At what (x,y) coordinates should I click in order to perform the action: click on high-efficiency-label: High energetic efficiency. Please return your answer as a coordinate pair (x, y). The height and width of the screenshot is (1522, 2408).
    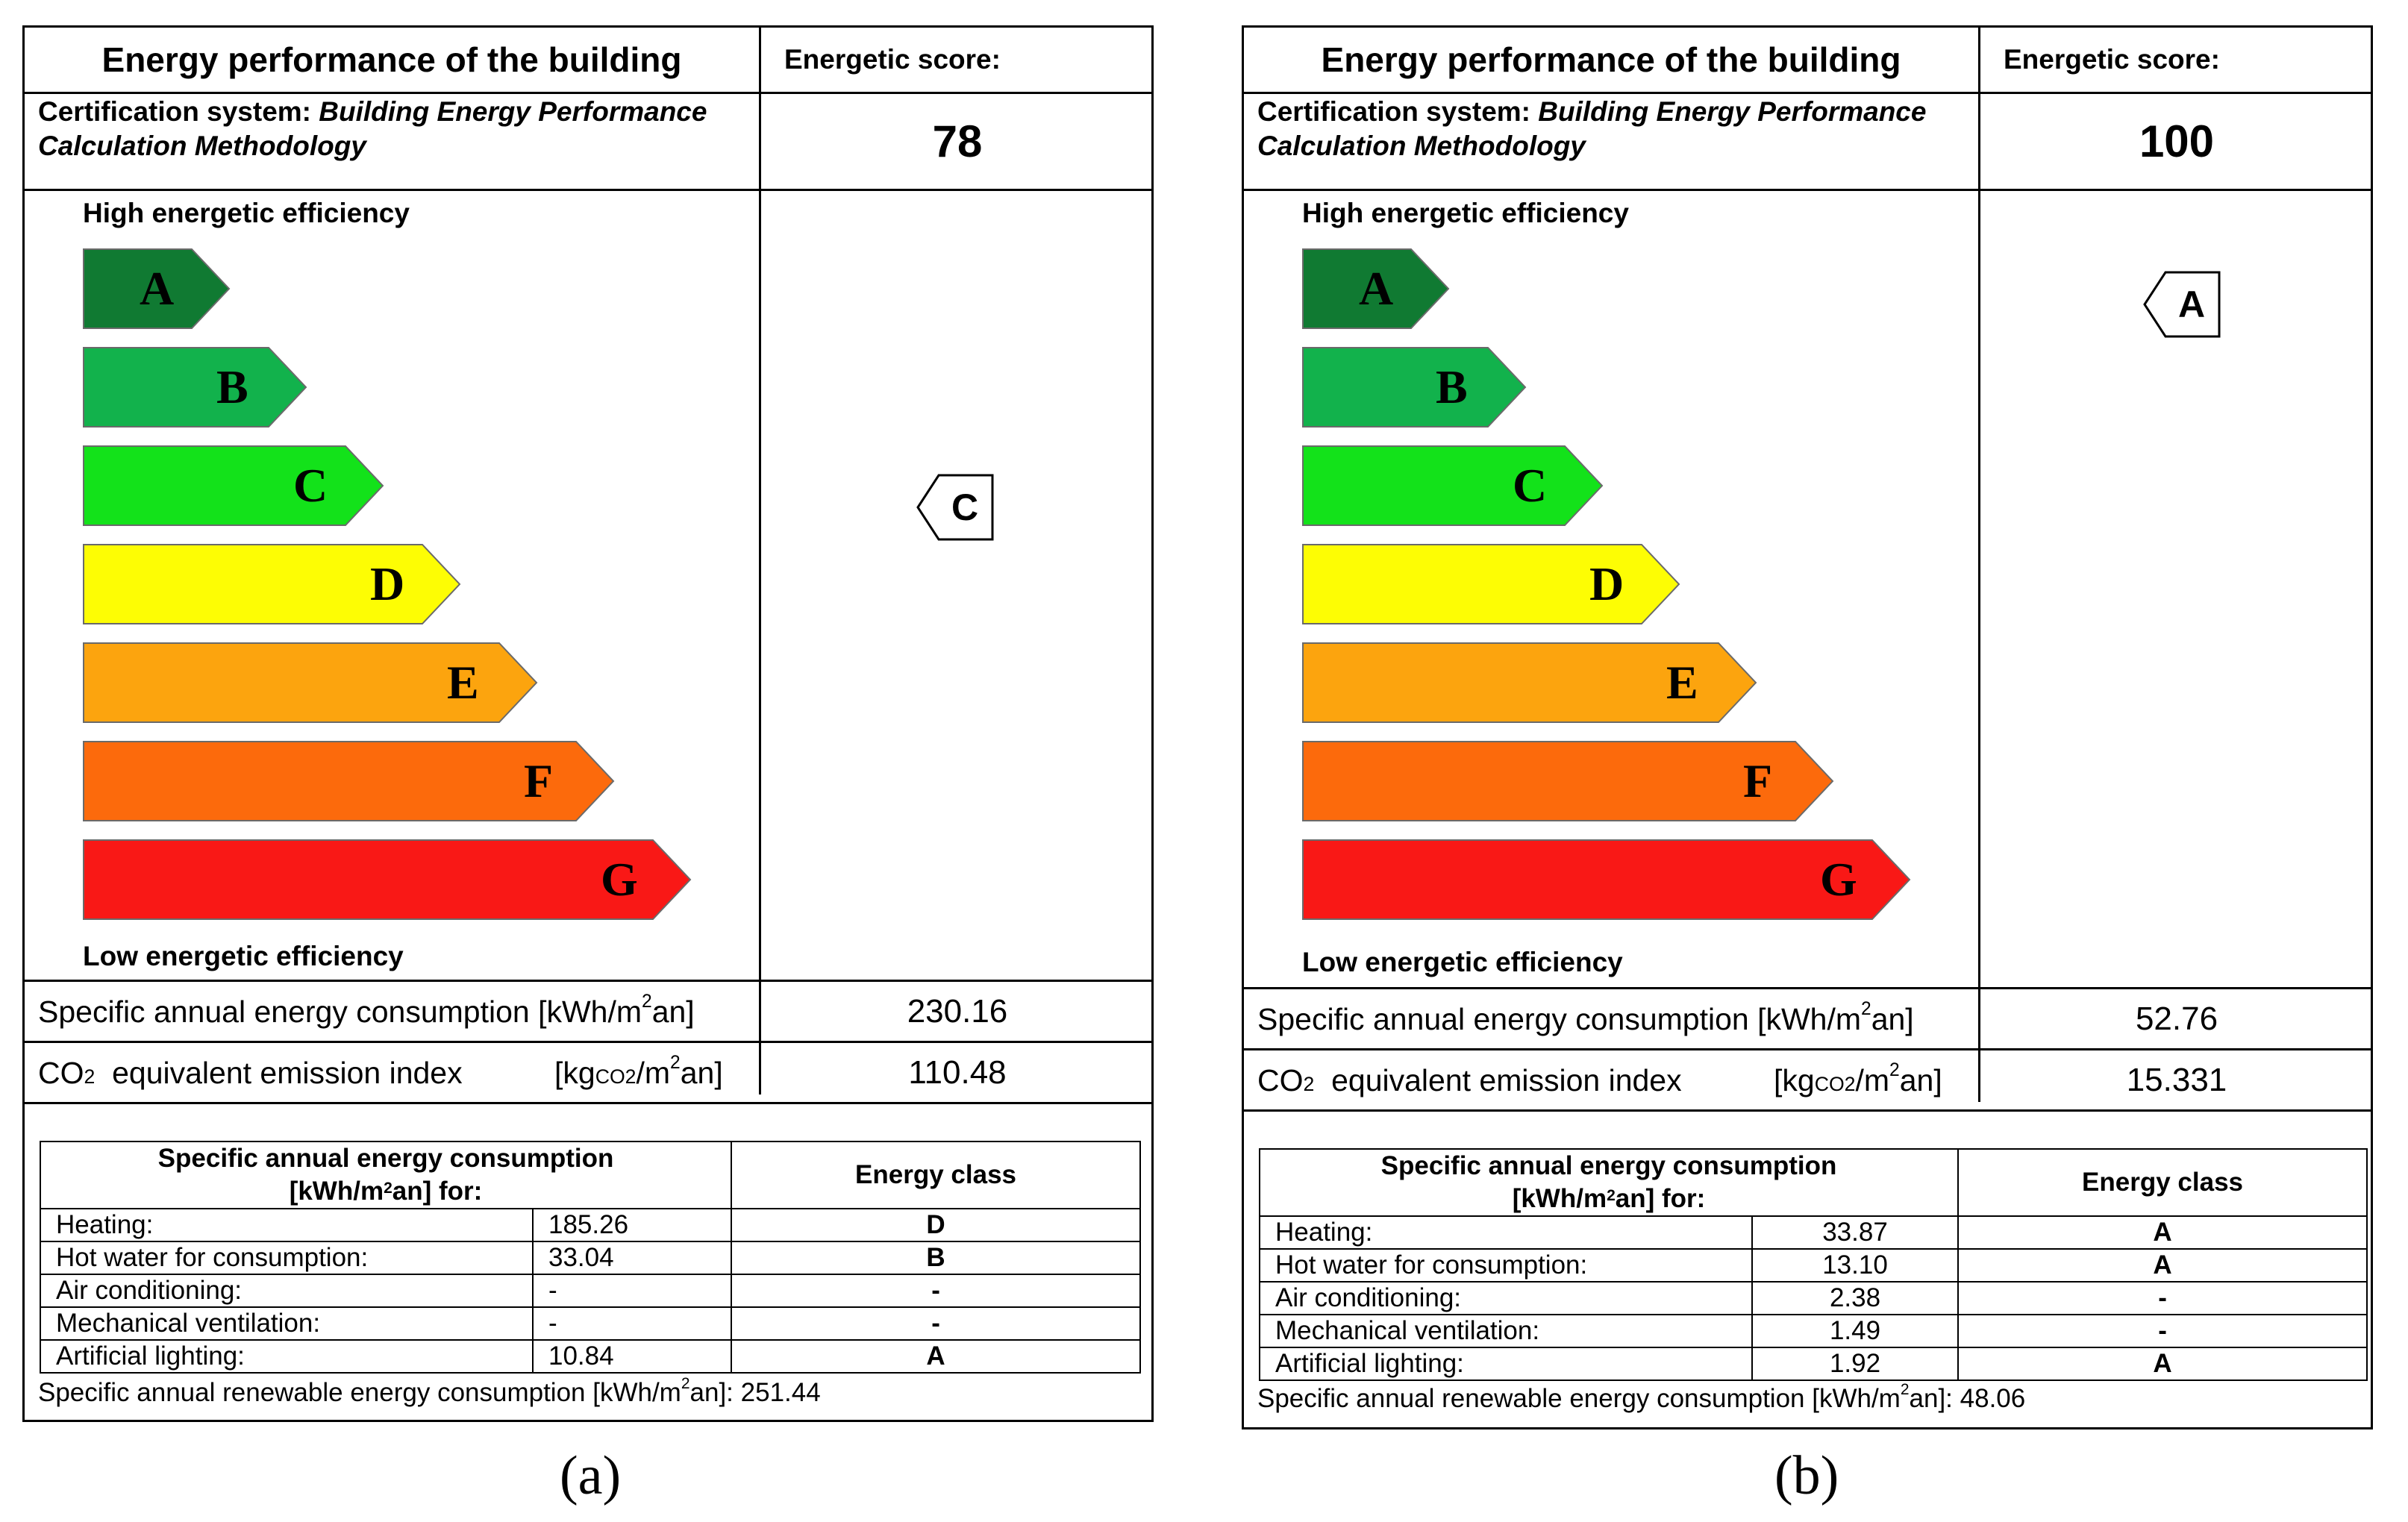
    Looking at the image, I should click on (1465, 213).